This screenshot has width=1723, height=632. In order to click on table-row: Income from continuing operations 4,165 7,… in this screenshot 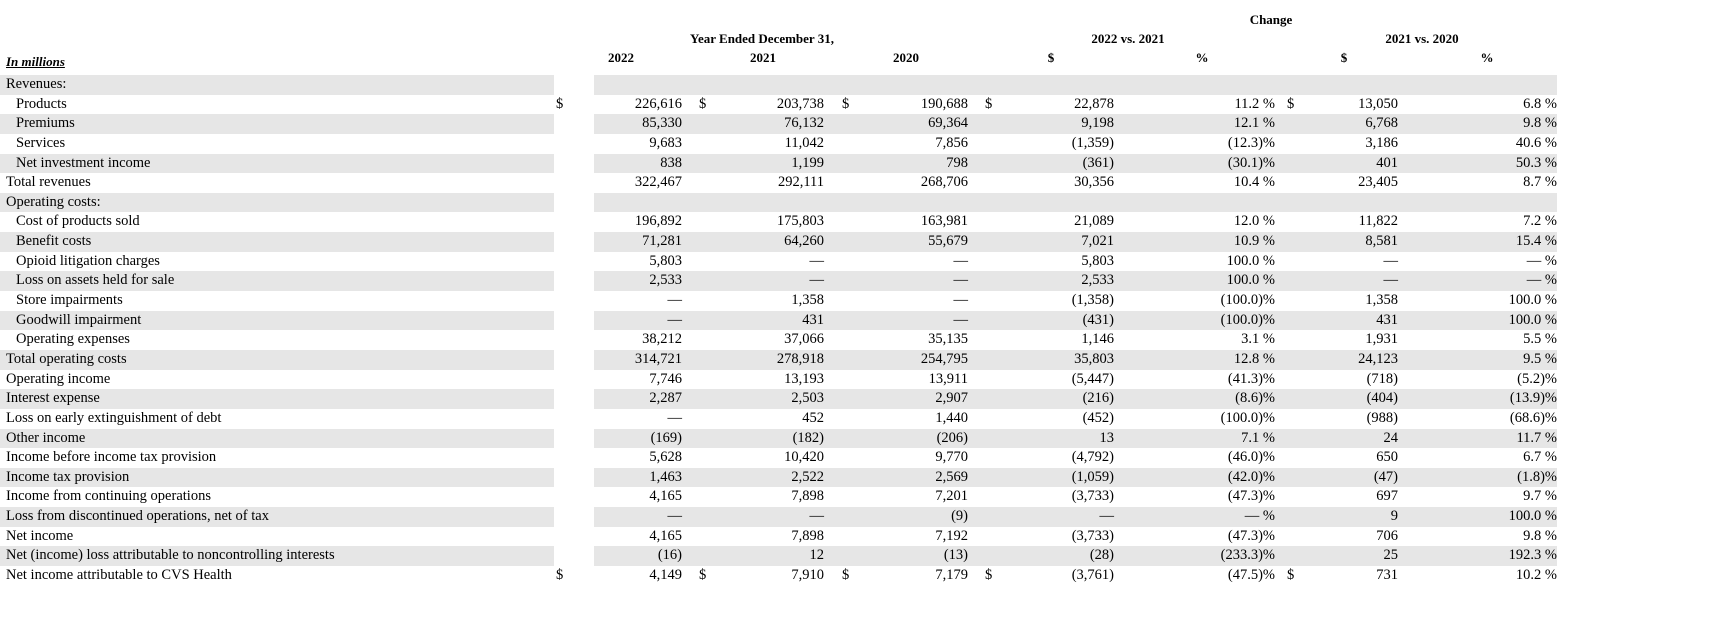, I will do `click(861, 497)`.